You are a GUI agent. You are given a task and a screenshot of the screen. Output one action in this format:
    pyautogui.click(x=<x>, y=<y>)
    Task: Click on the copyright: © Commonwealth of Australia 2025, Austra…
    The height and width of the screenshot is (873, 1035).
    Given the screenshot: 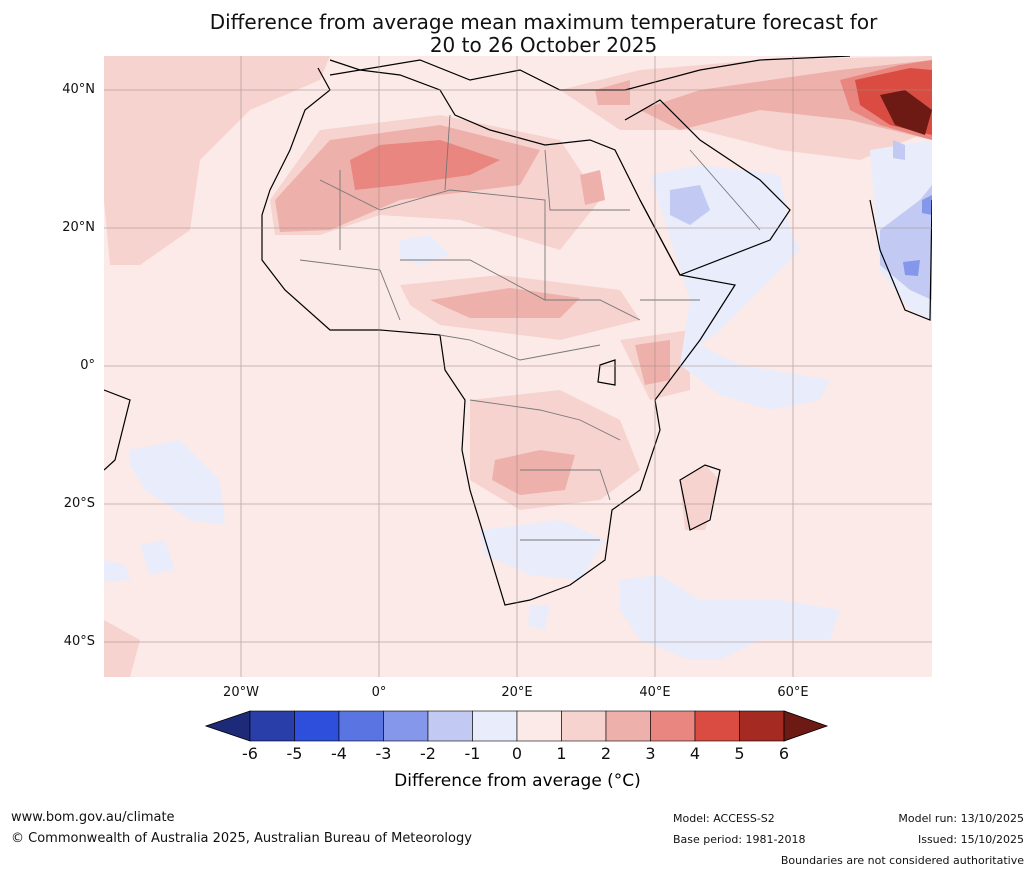 What is the action you would take?
    pyautogui.click(x=241, y=838)
    